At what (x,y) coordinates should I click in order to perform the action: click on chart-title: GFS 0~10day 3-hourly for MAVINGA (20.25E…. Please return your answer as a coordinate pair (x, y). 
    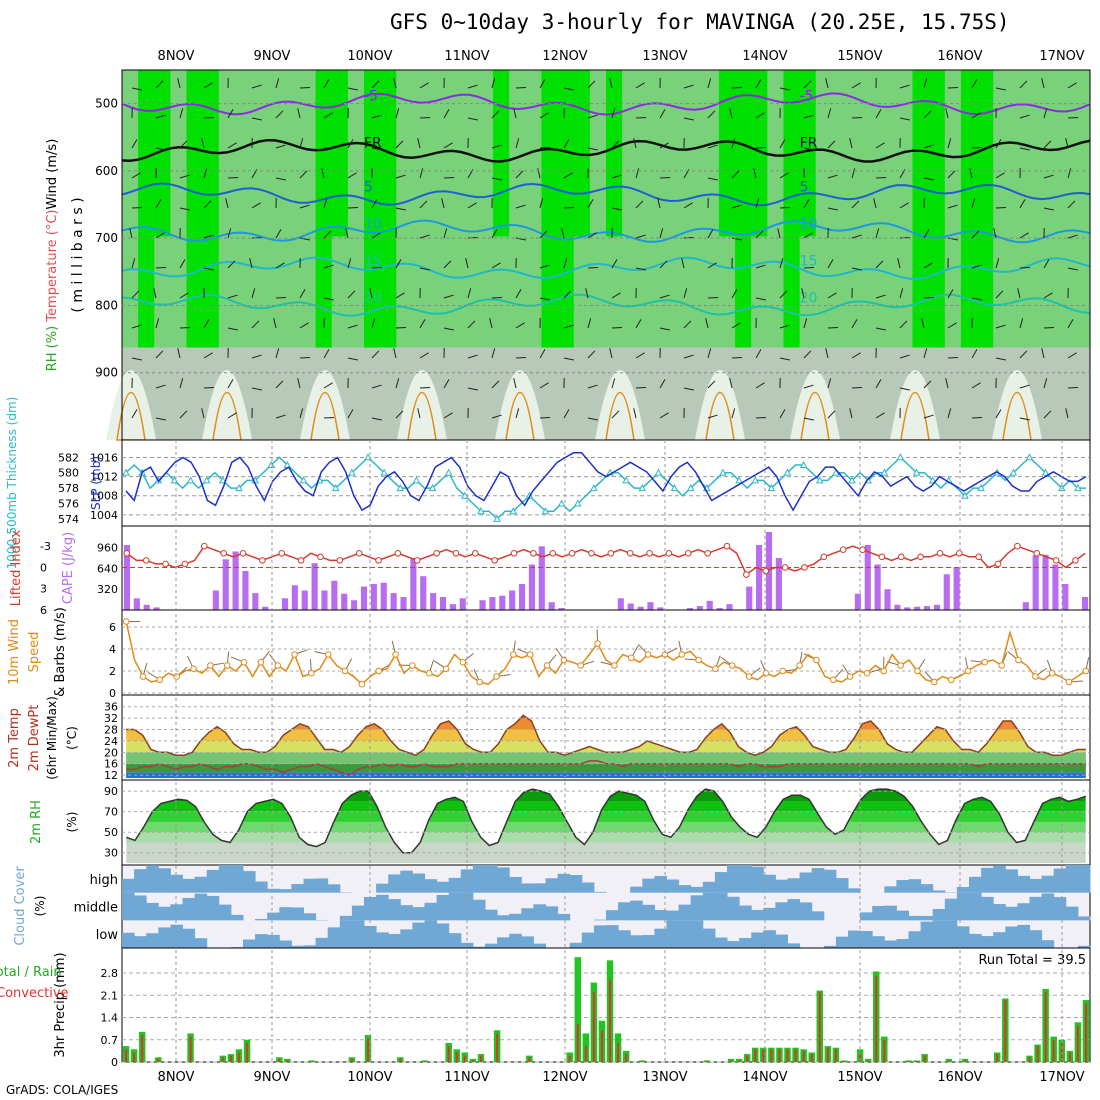
    Looking at the image, I should click on (700, 22).